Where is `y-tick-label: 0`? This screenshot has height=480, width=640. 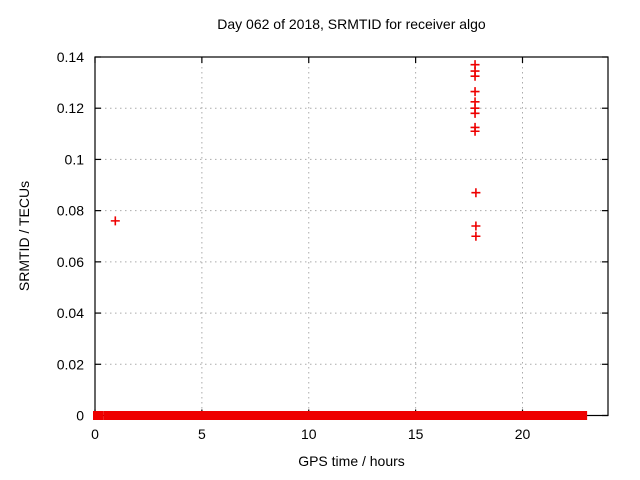 y-tick-label: 0 is located at coordinates (80, 416).